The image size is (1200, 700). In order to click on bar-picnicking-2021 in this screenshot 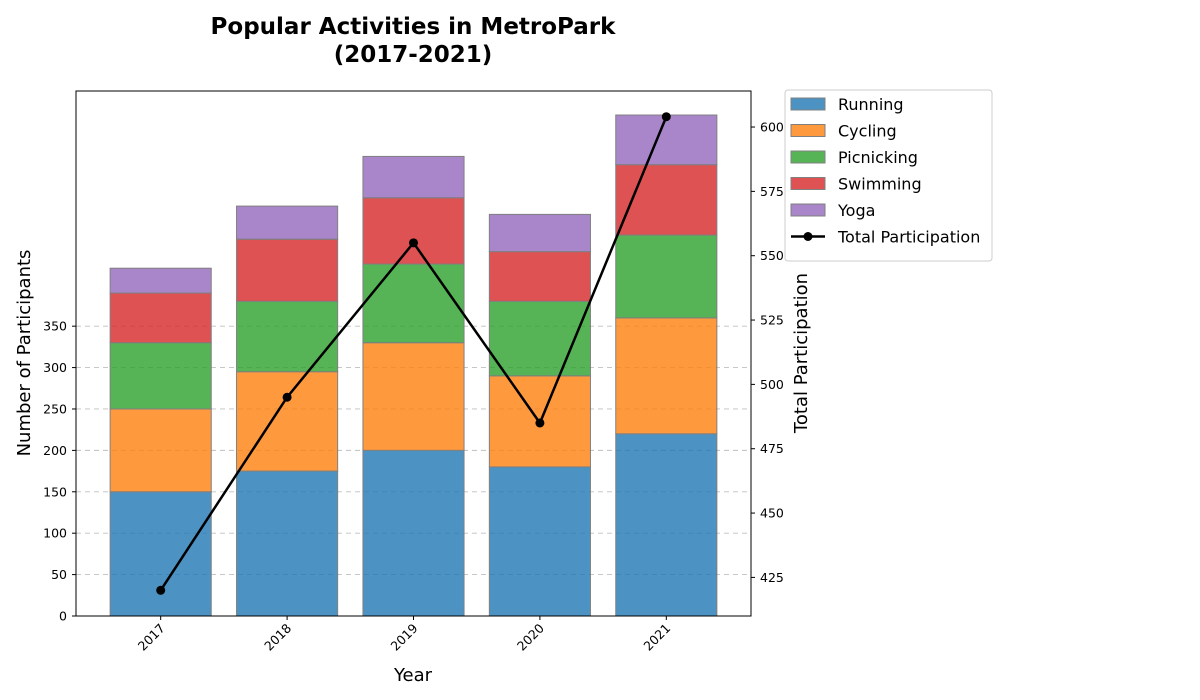, I will do `click(666, 276)`.